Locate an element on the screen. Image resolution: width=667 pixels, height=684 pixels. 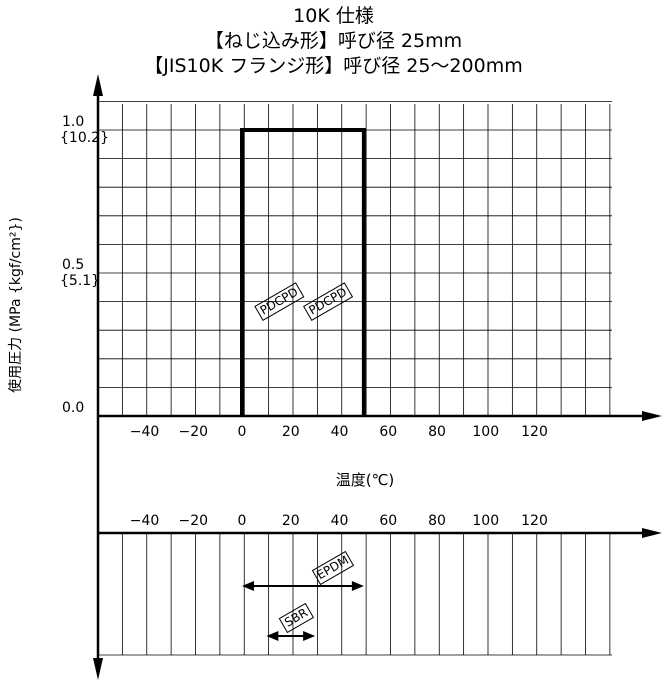
grid-lower is located at coordinates (355, 594).